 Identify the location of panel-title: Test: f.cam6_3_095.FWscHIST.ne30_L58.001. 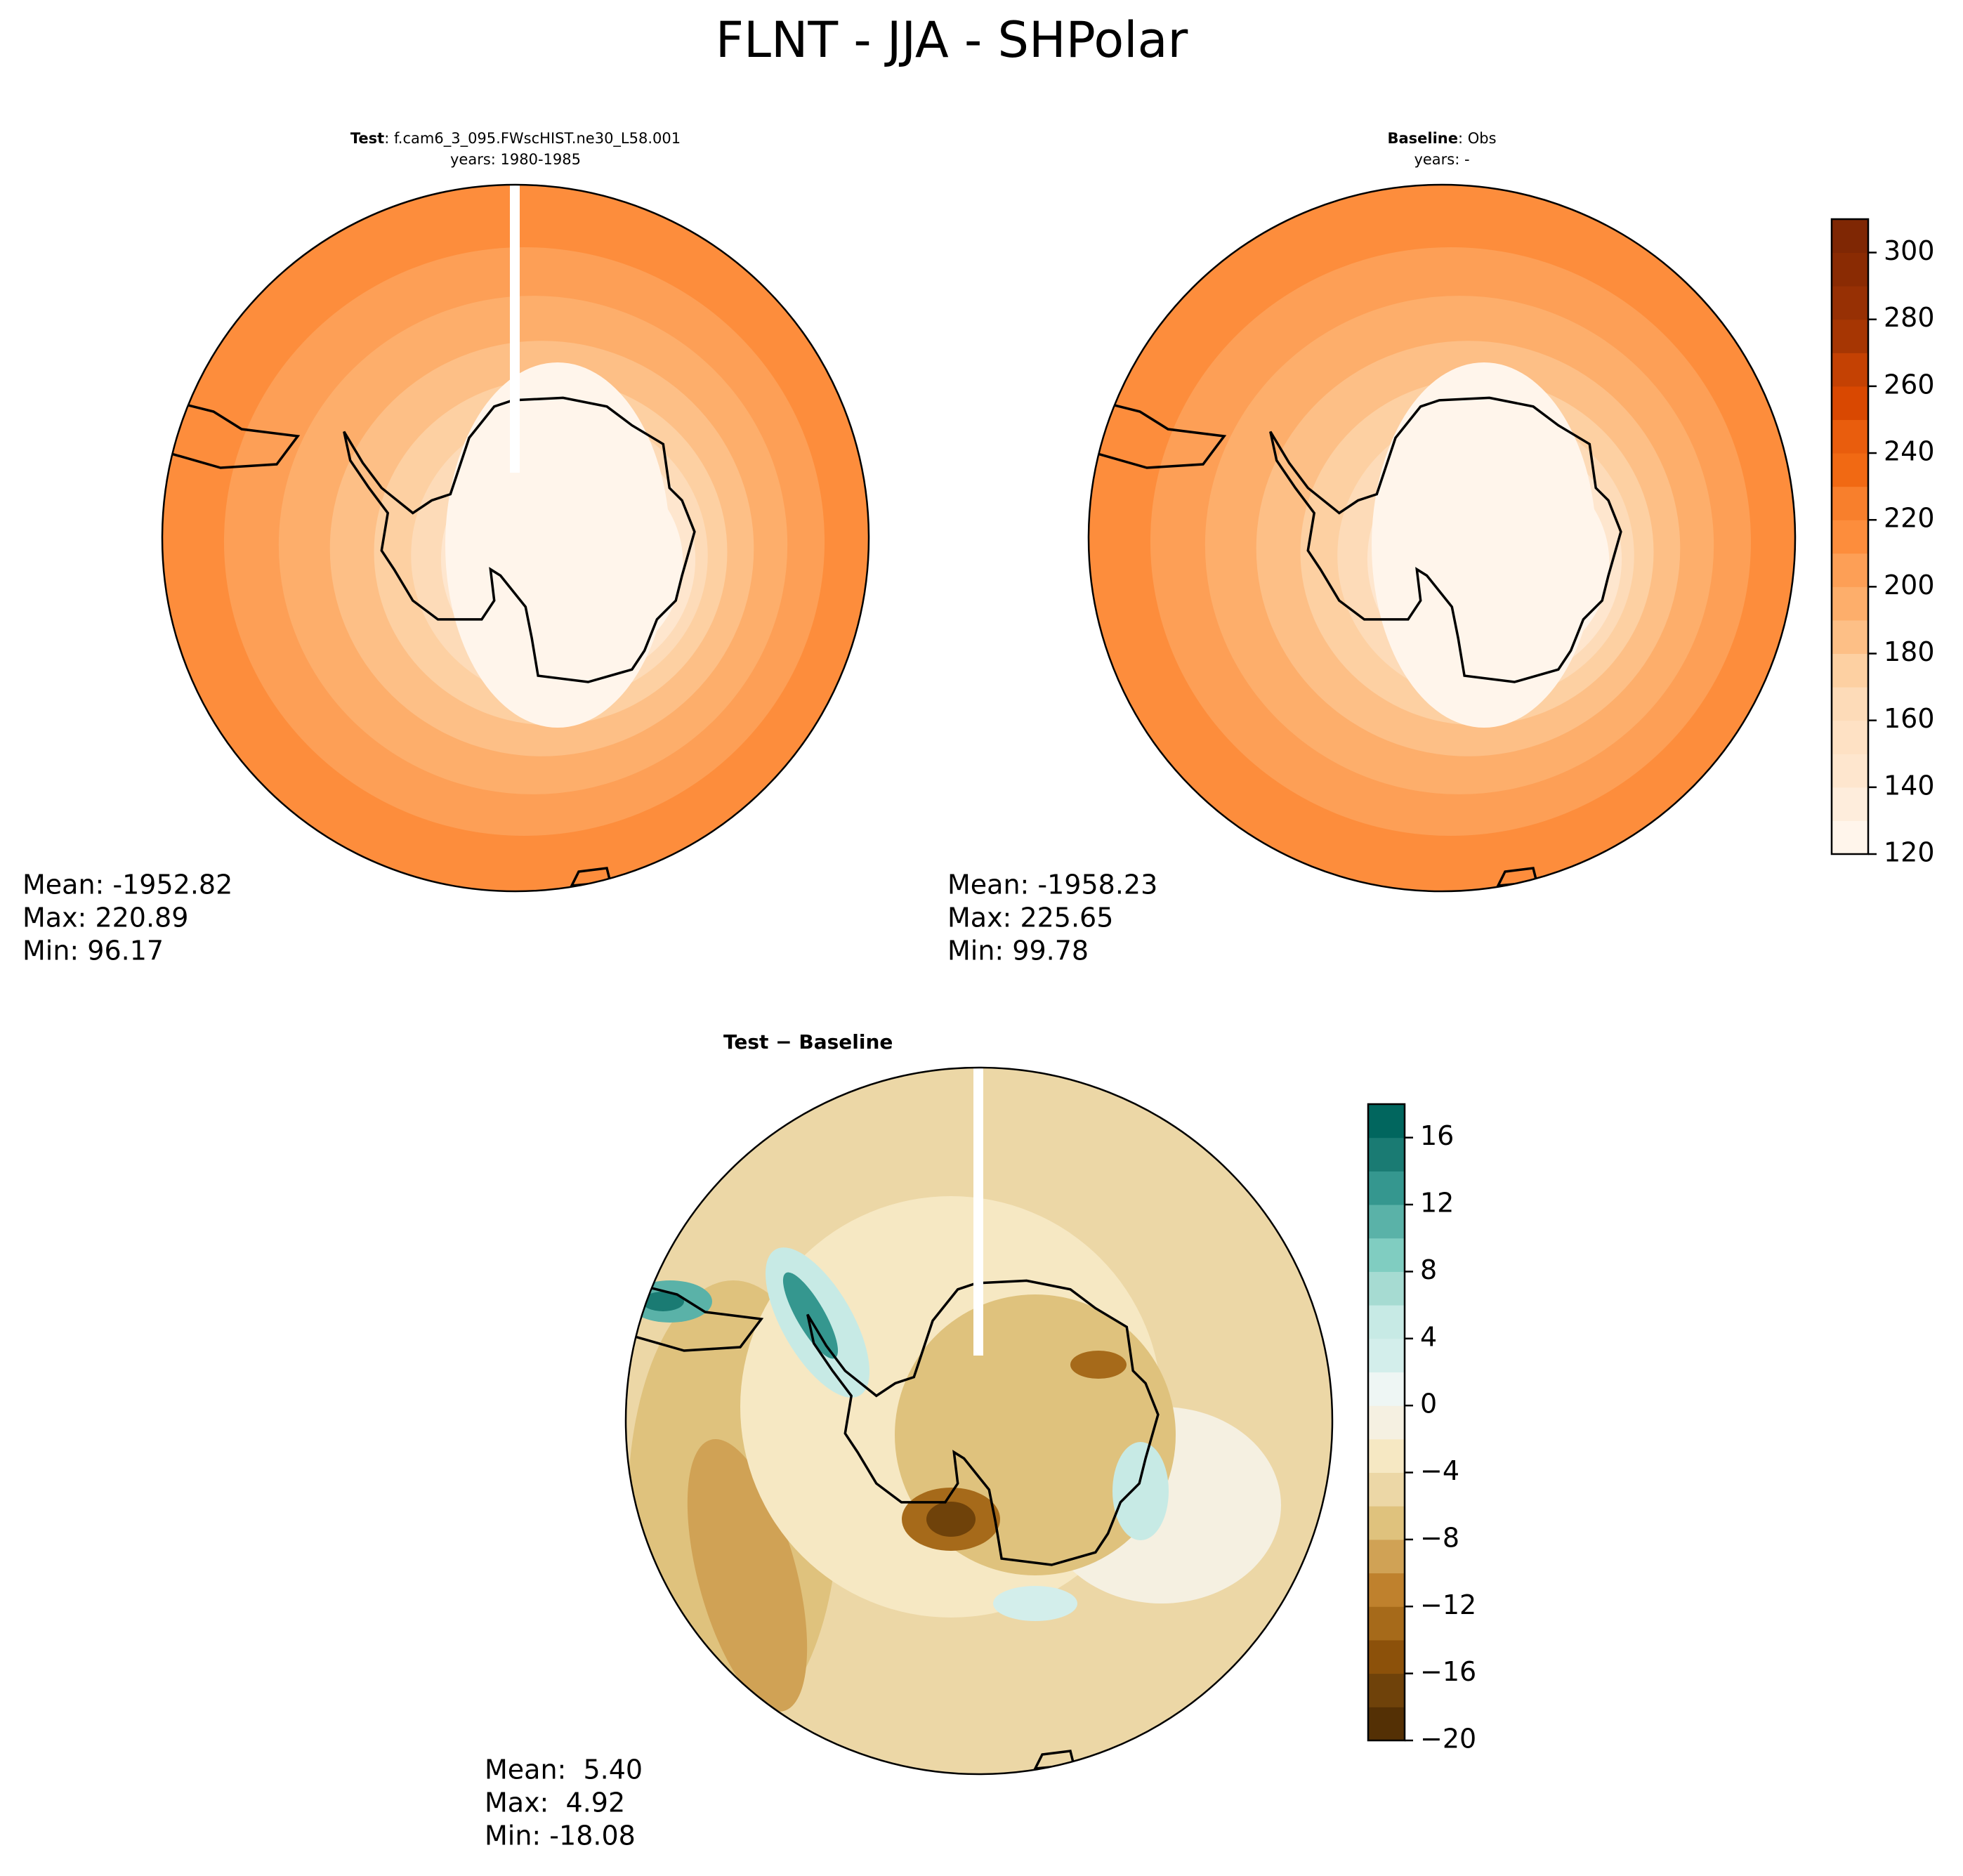
(515, 138).